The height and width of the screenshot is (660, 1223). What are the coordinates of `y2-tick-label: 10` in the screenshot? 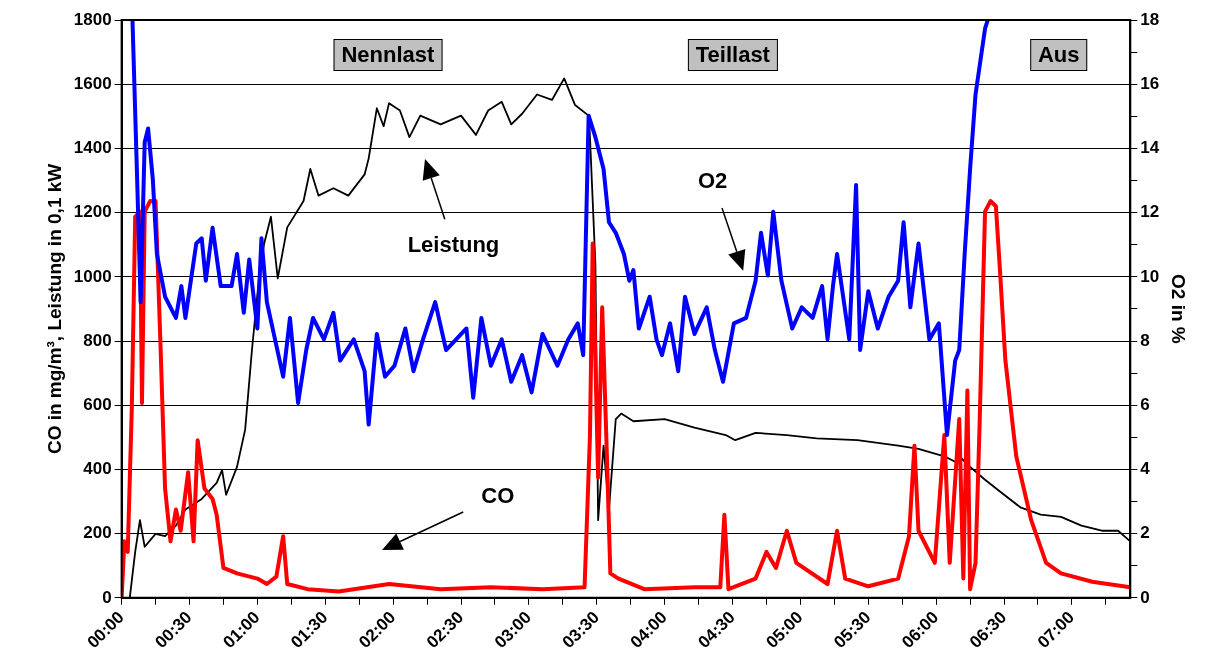 It's located at (1150, 276).